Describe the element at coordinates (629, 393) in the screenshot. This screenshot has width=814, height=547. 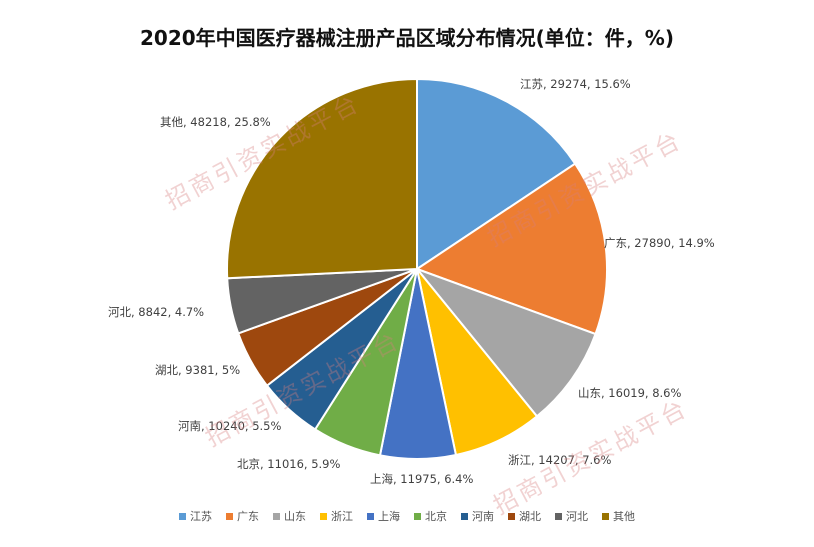
I see `data-label: 山东, 16019, 8.6%` at that location.